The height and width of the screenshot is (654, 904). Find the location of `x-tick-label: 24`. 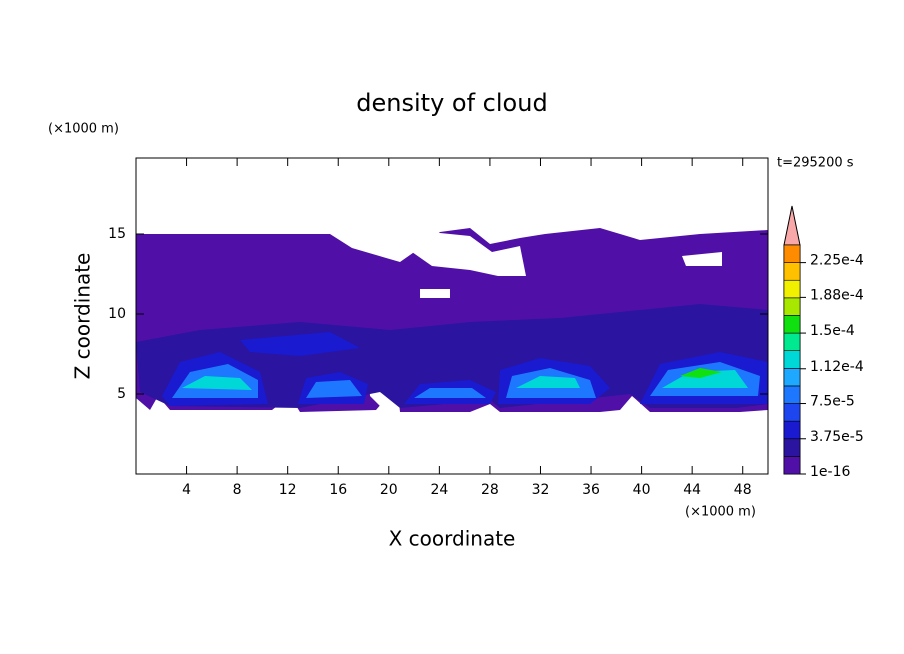

x-tick-label: 24 is located at coordinates (439, 490).